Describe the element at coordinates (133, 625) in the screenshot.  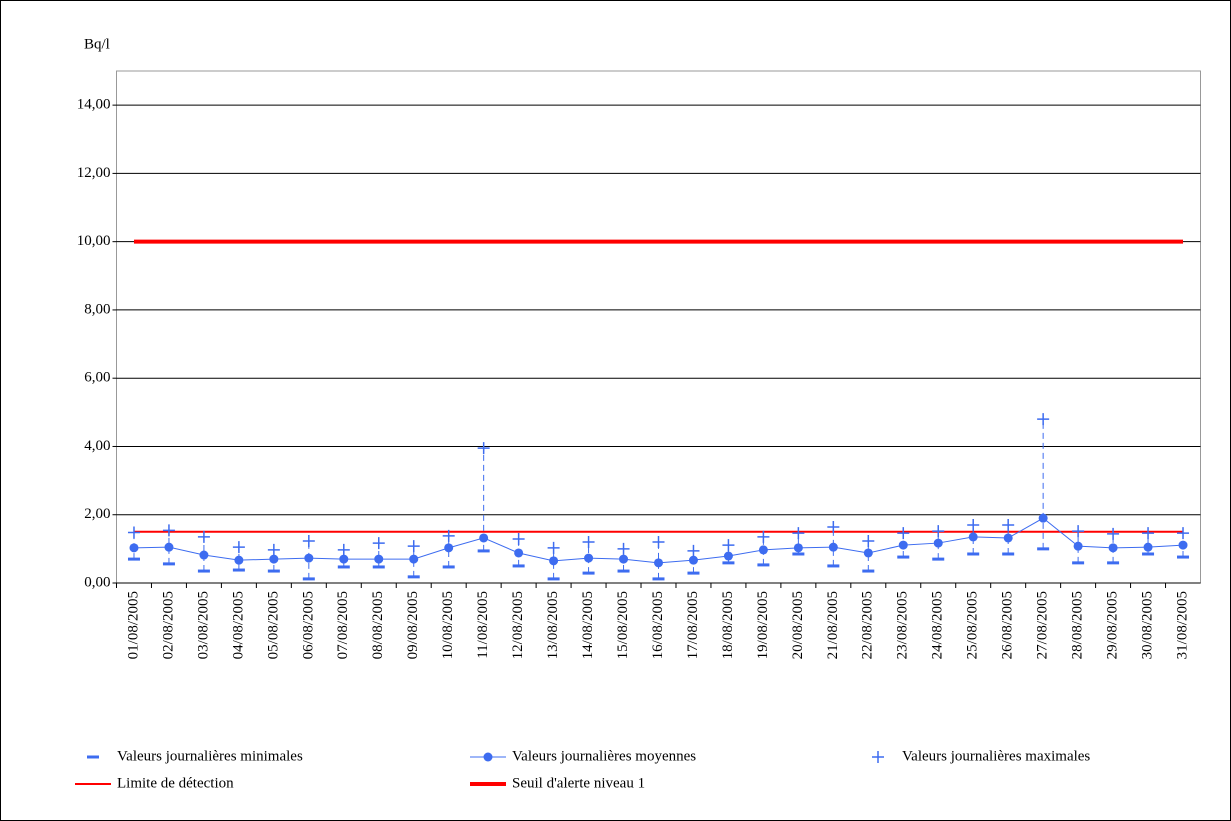
I see `x-tick-label: 01/08/2005` at that location.